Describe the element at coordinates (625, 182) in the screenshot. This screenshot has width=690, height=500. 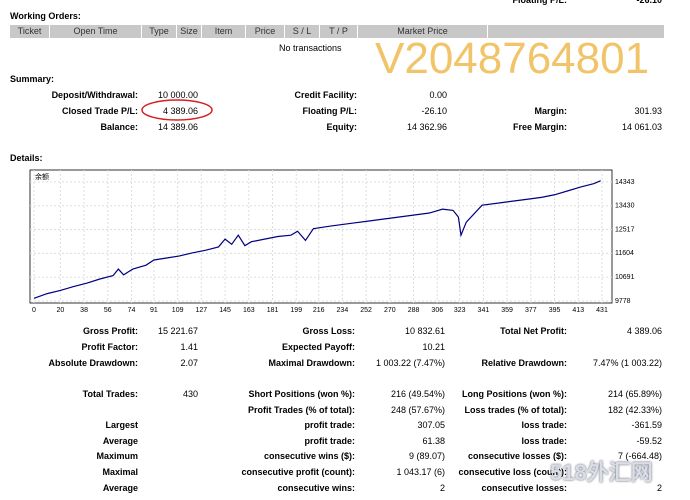
I see `y-tick-label: 14343` at that location.